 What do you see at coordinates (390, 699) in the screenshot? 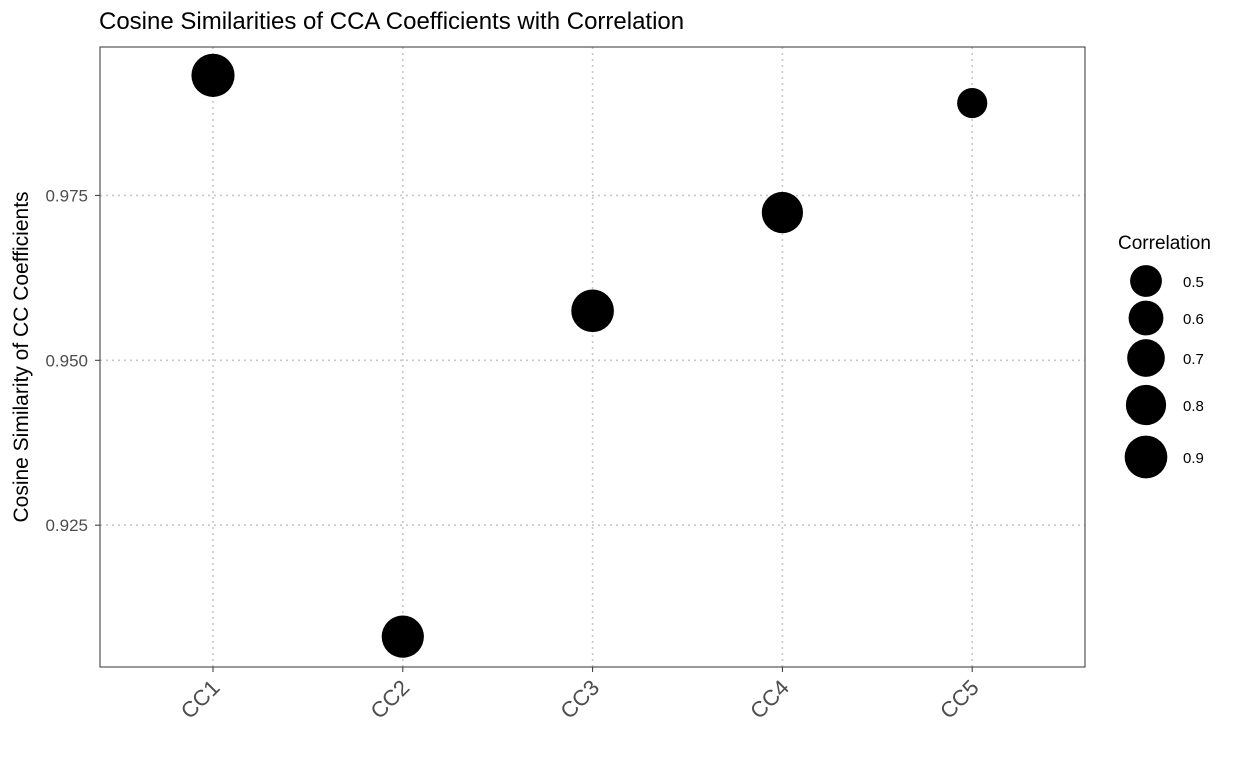
I see `x-tick-label: CC2` at bounding box center [390, 699].